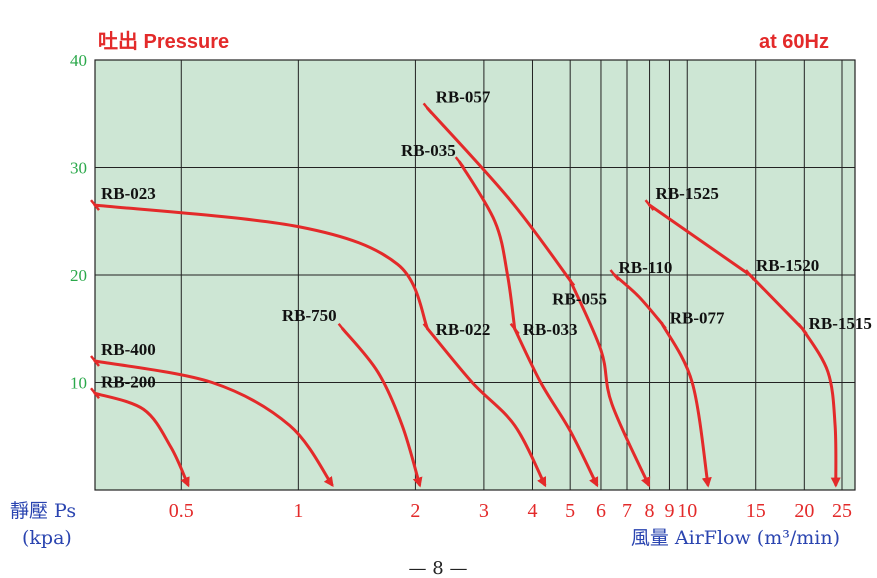  I want to click on x-tick-label: 15, so click(756, 511).